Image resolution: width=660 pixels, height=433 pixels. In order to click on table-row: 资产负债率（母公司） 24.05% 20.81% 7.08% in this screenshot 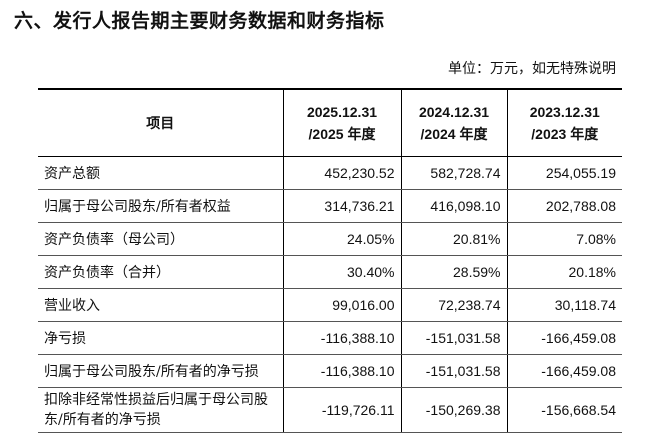, I will do `click(330, 239)`.